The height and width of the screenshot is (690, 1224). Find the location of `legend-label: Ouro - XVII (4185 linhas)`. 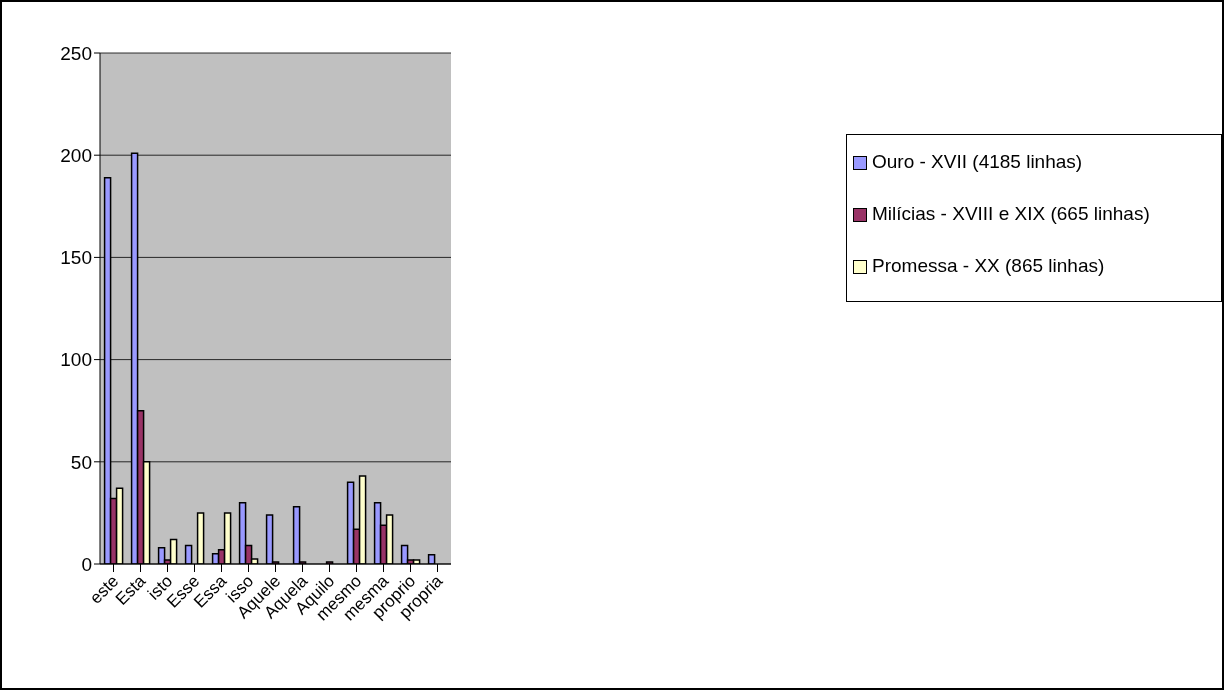

legend-label: Ouro - XVII (4185 linhas) is located at coordinates (977, 162).